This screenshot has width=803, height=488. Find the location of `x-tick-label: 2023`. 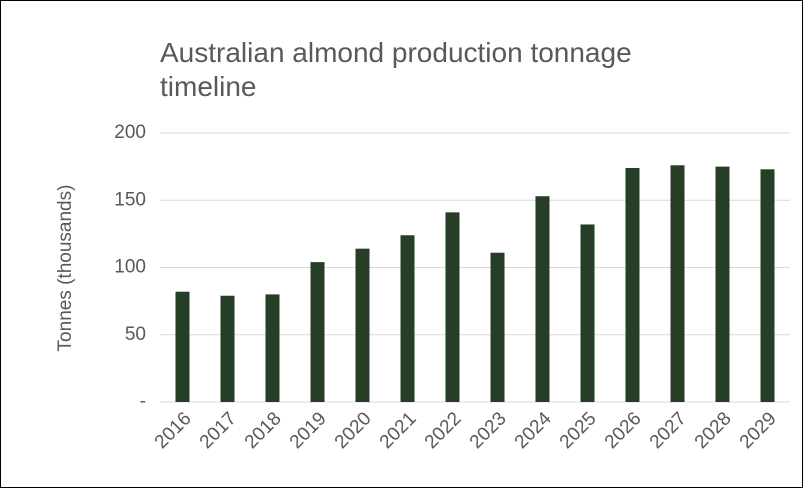

x-tick-label: 2023 is located at coordinates (488, 430).